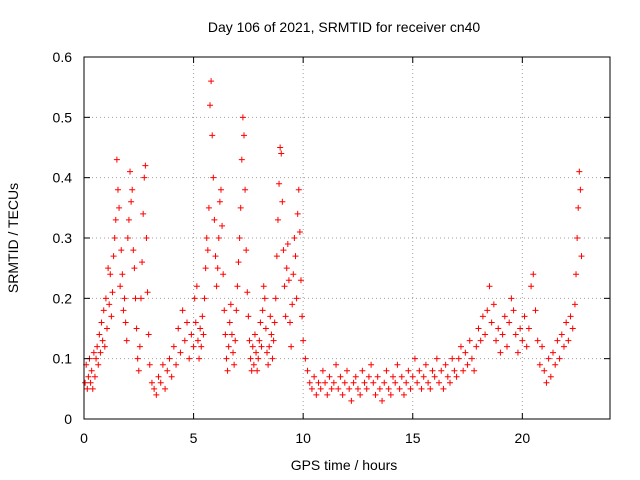  Describe the element at coordinates (413, 438) in the screenshot. I see `x-tick-label: 15` at that location.